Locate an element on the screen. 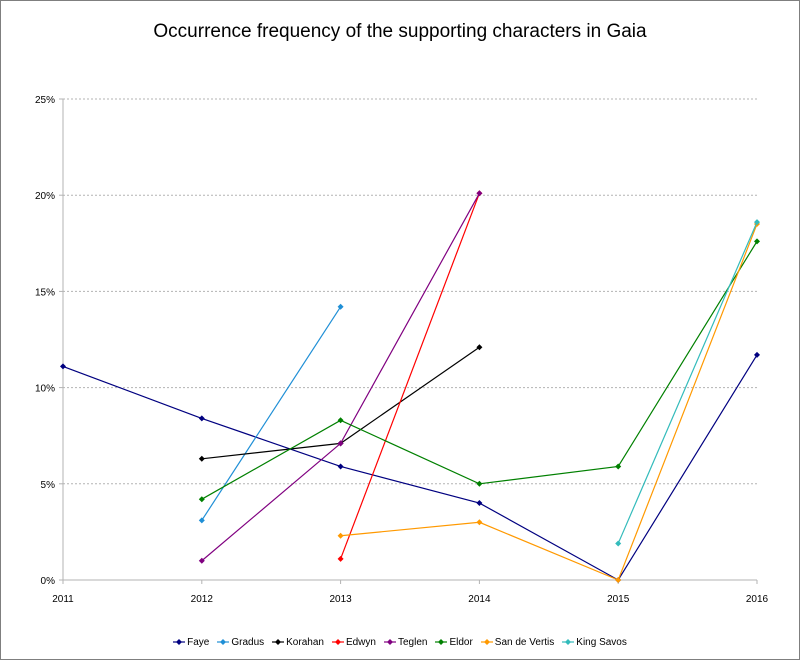  x-tick-label: 2011 is located at coordinates (63, 599).